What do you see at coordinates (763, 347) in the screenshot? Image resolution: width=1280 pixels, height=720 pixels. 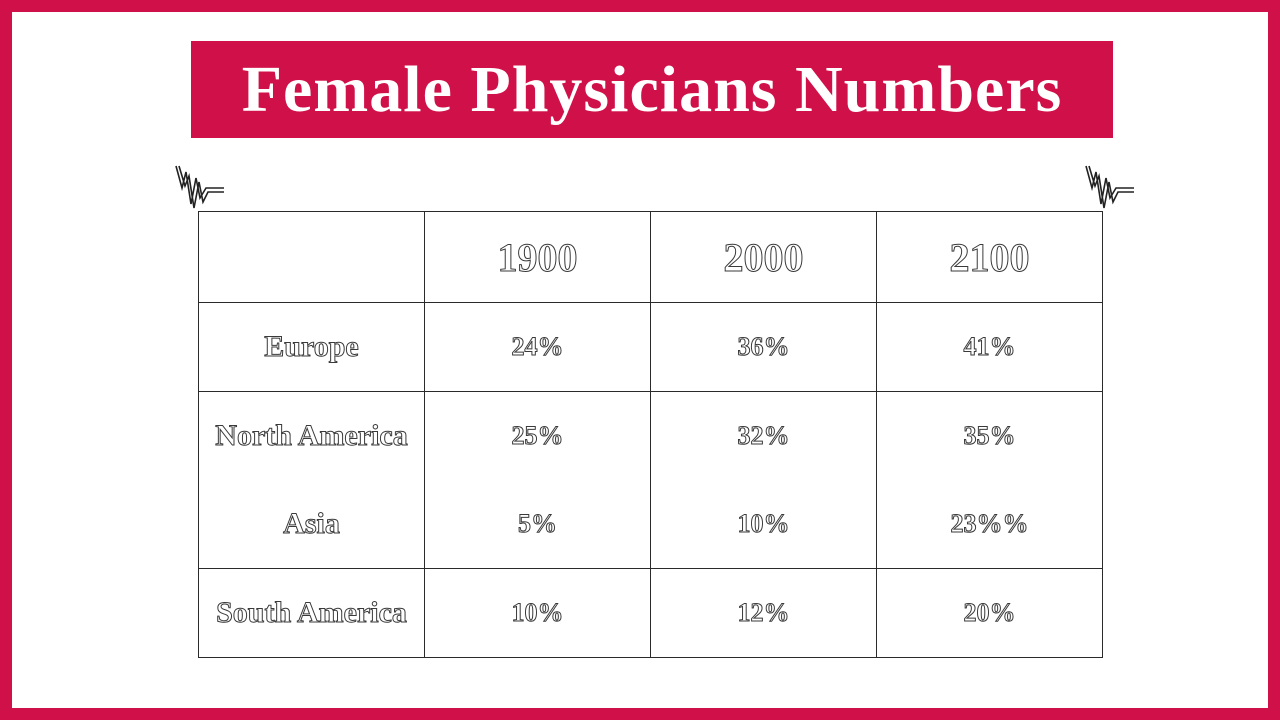 I see `table-cell: 36%` at bounding box center [763, 347].